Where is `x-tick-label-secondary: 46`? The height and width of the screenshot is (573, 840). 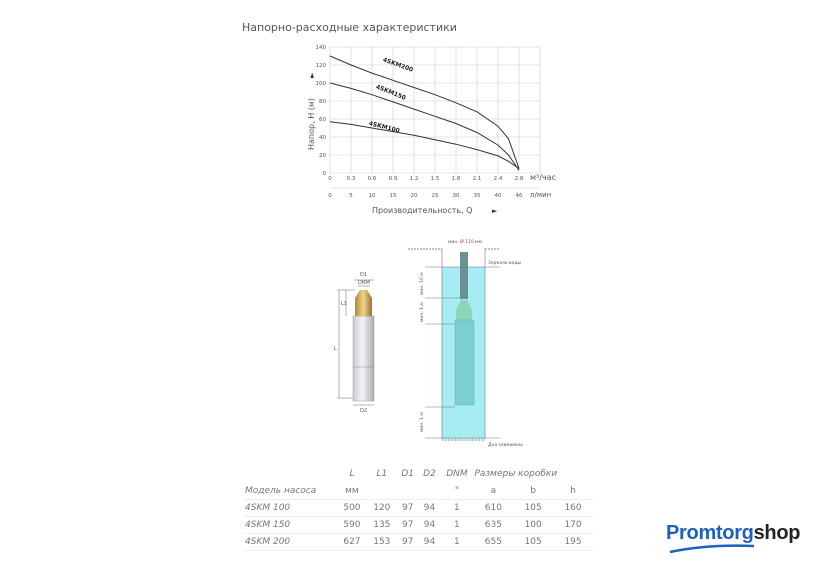
x-tick-label-secondary: 46 is located at coordinates (519, 196).